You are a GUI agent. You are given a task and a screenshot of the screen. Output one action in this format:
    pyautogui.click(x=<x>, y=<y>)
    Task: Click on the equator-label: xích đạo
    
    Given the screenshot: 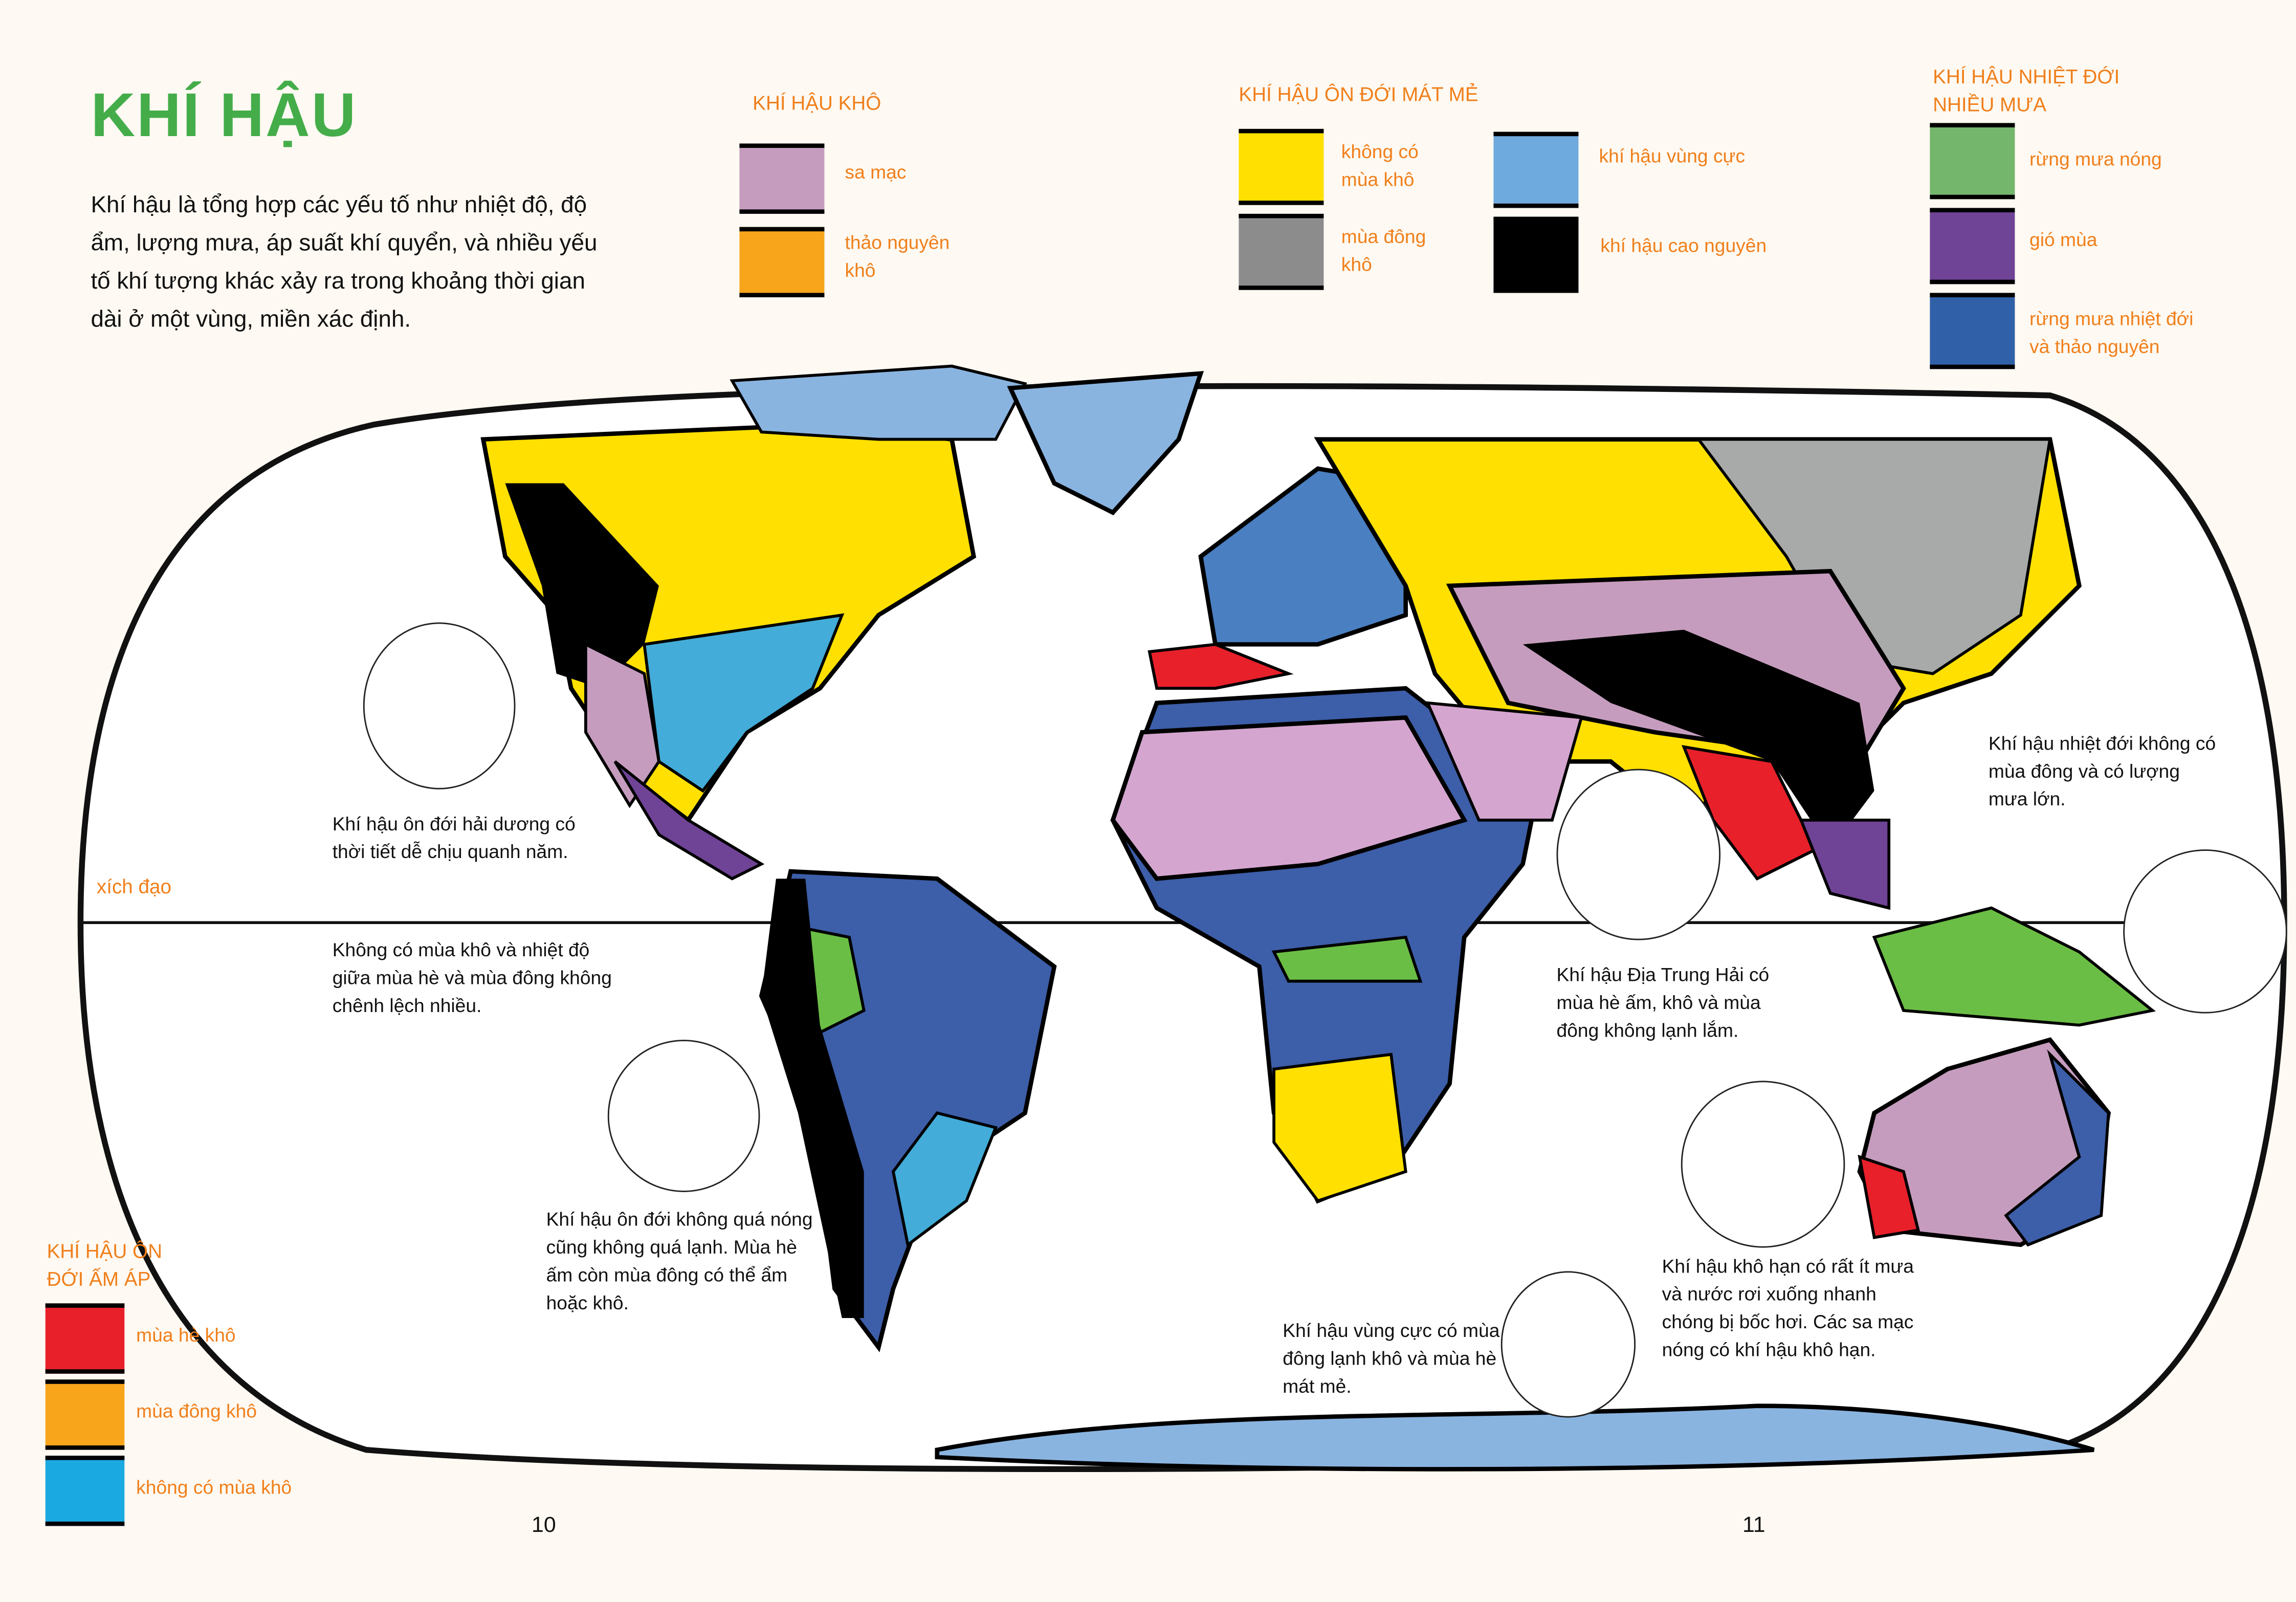 What is the action you would take?
    pyautogui.click(x=134, y=886)
    